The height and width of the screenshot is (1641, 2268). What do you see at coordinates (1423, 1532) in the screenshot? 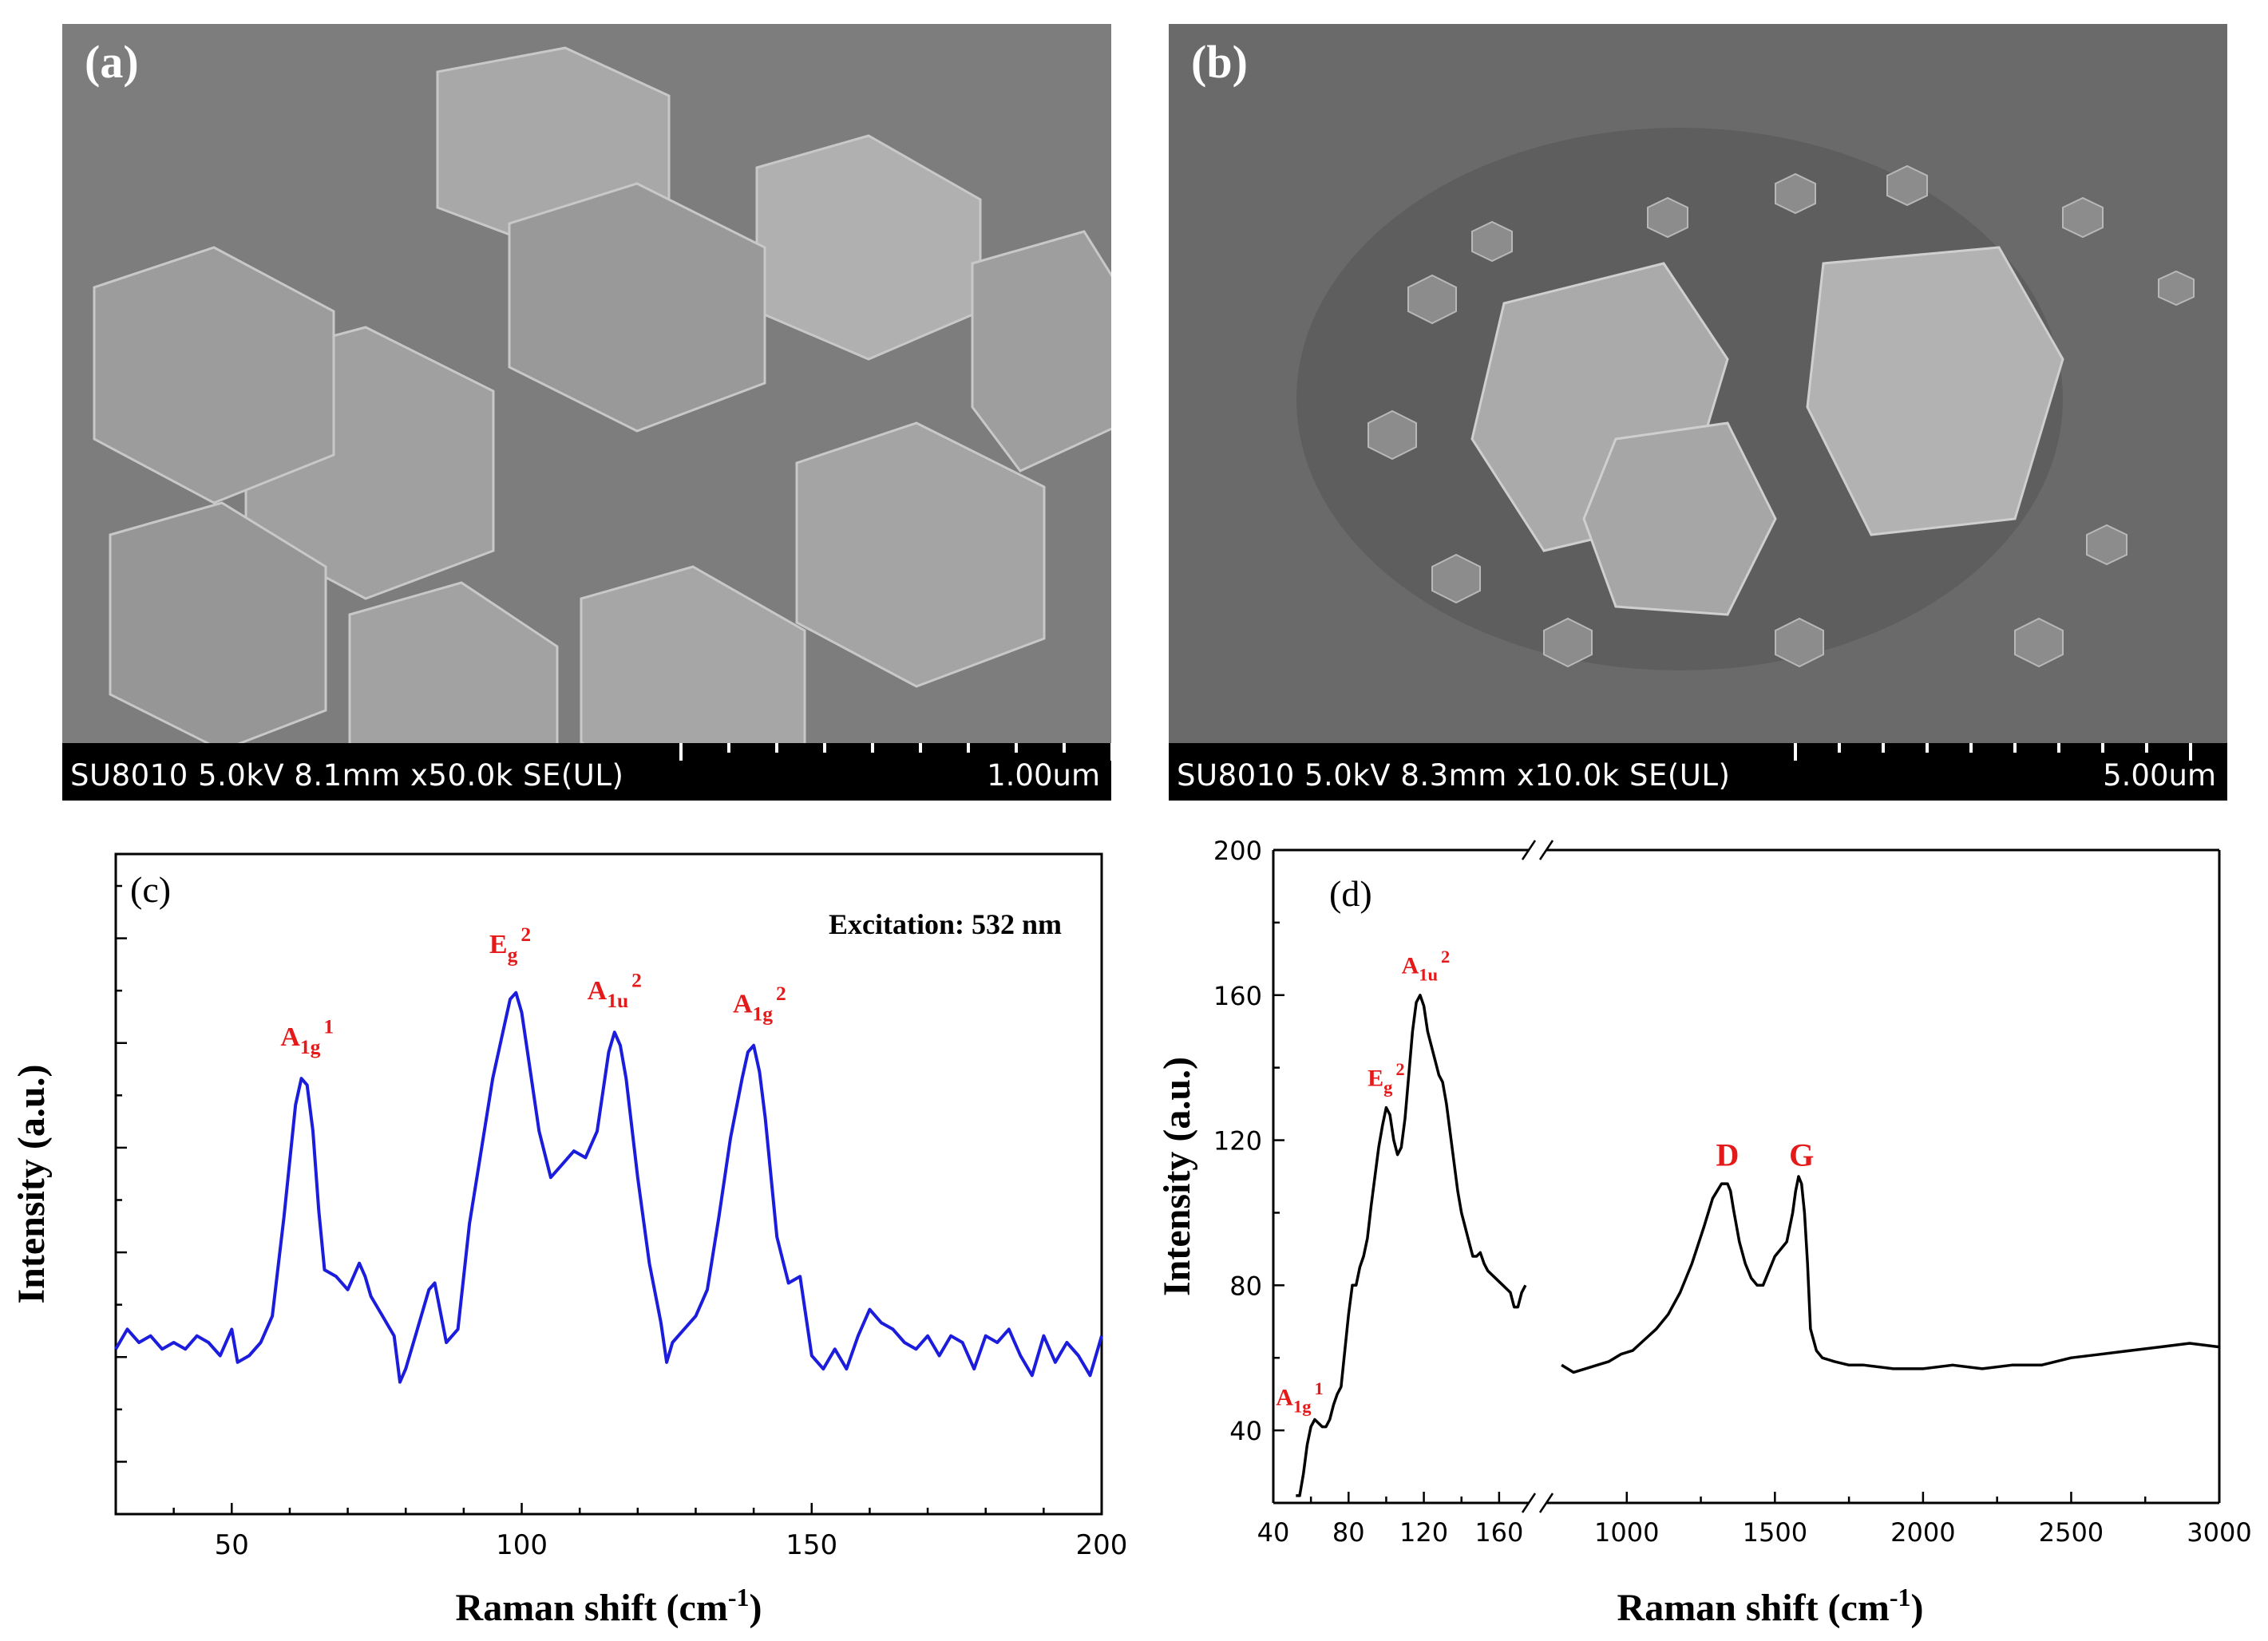
I see `x-tick-label: 120` at bounding box center [1423, 1532].